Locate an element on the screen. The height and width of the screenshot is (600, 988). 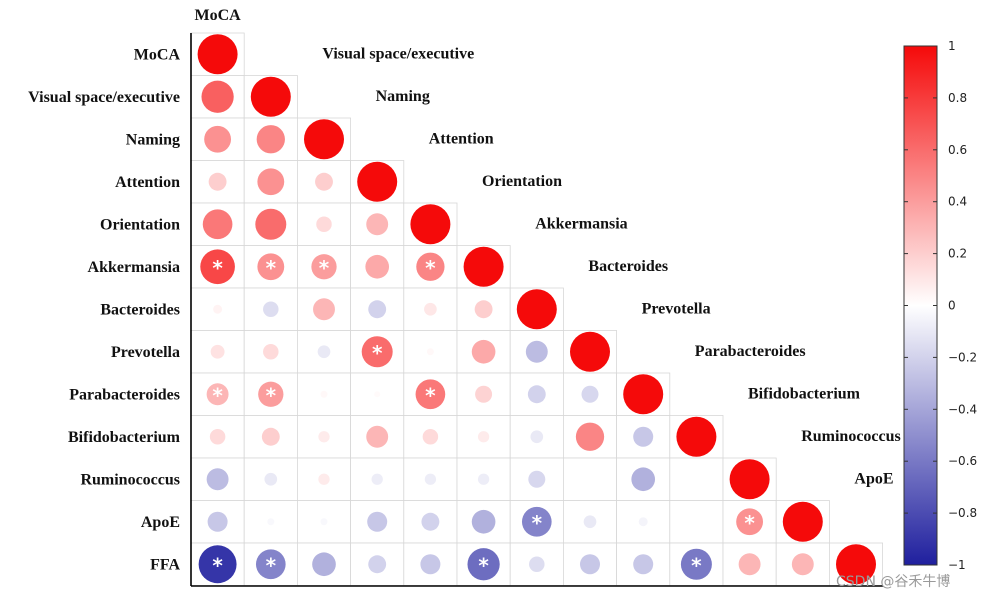
colorbar-tick-label: 0.2 is located at coordinates (957, 254).